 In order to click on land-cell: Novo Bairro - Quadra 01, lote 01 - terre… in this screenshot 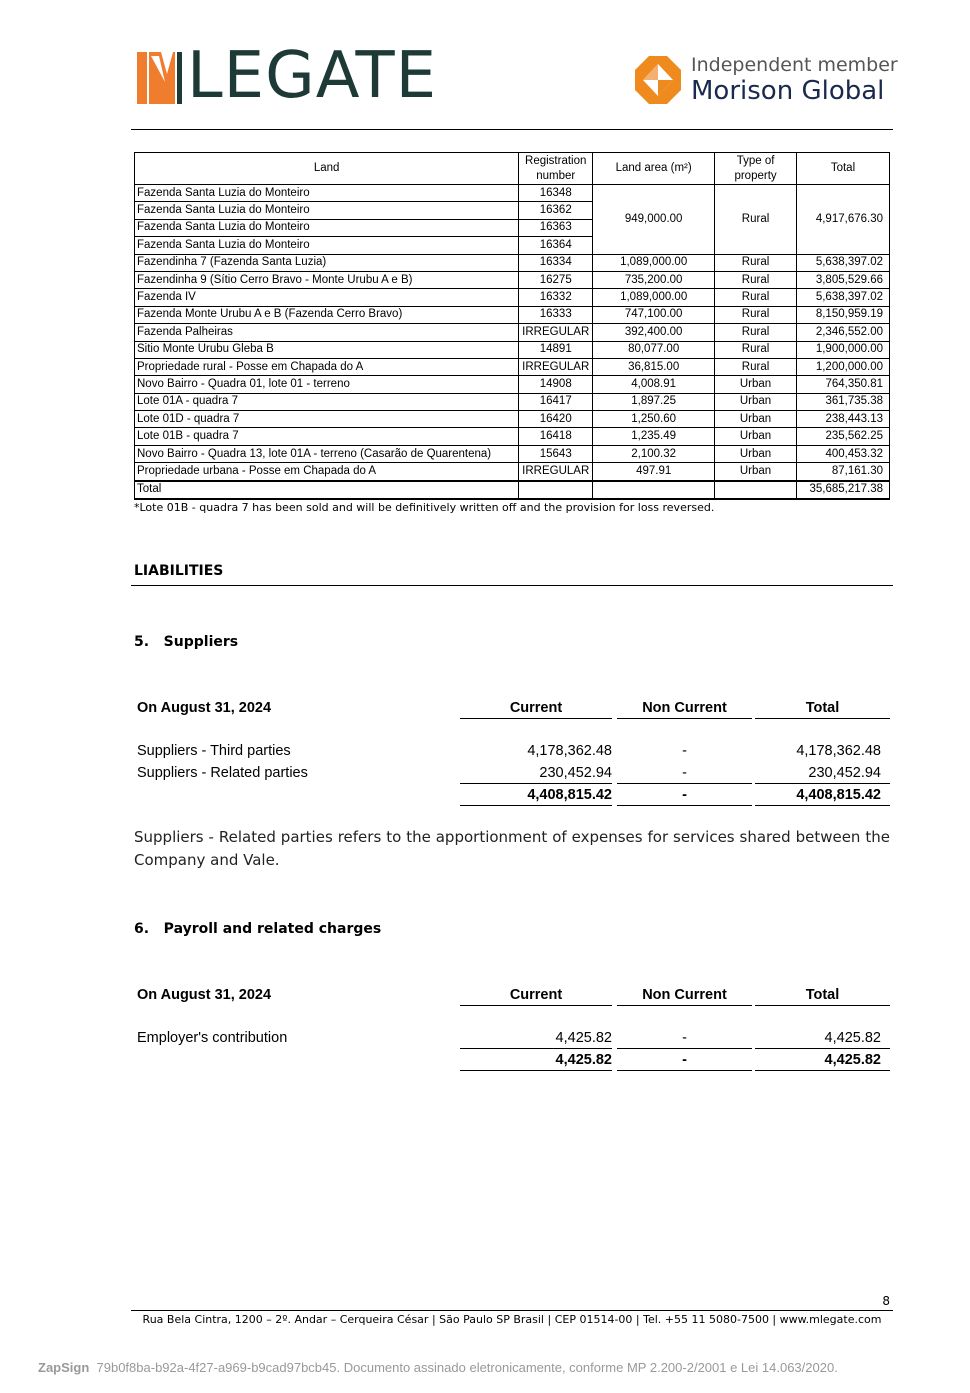, I will do `click(326, 384)`.